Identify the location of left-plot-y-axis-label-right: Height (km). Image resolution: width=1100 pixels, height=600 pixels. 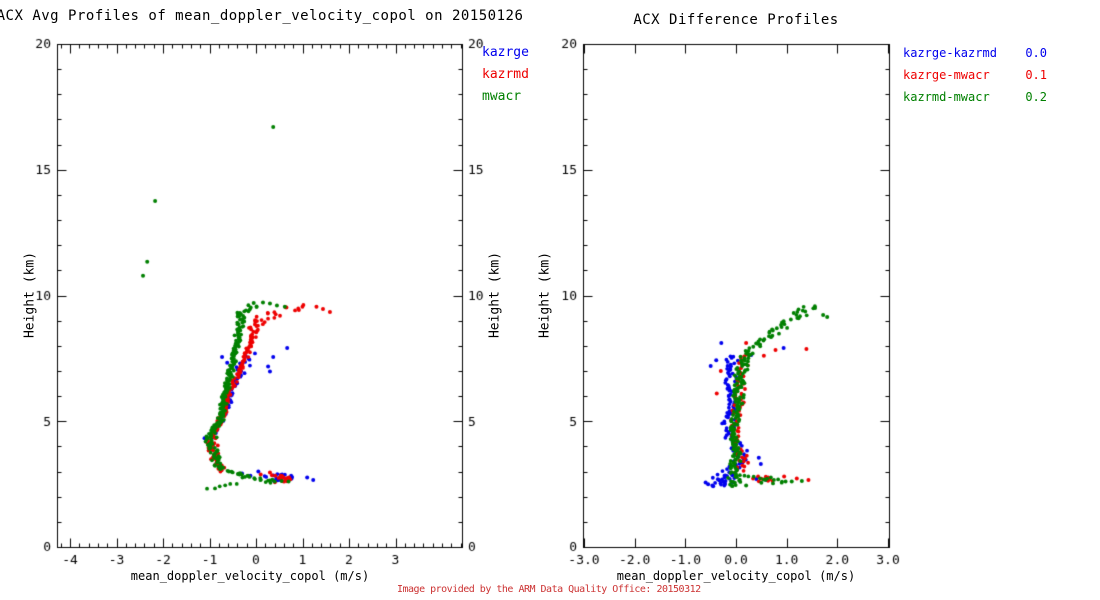
(495, 295).